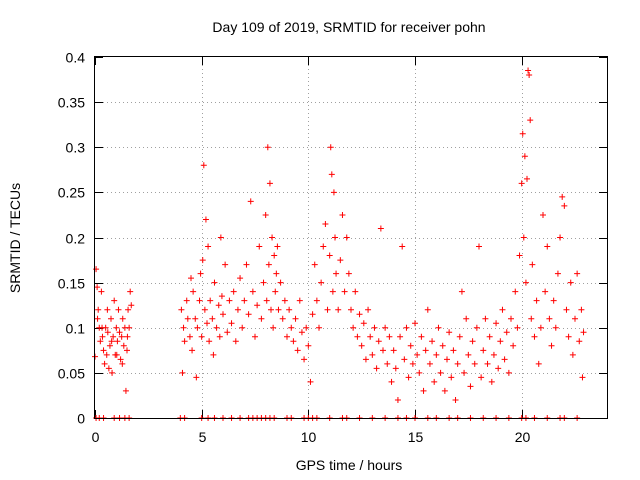 The width and height of the screenshot is (640, 480). I want to click on x-tick-label: 0, so click(96, 437).